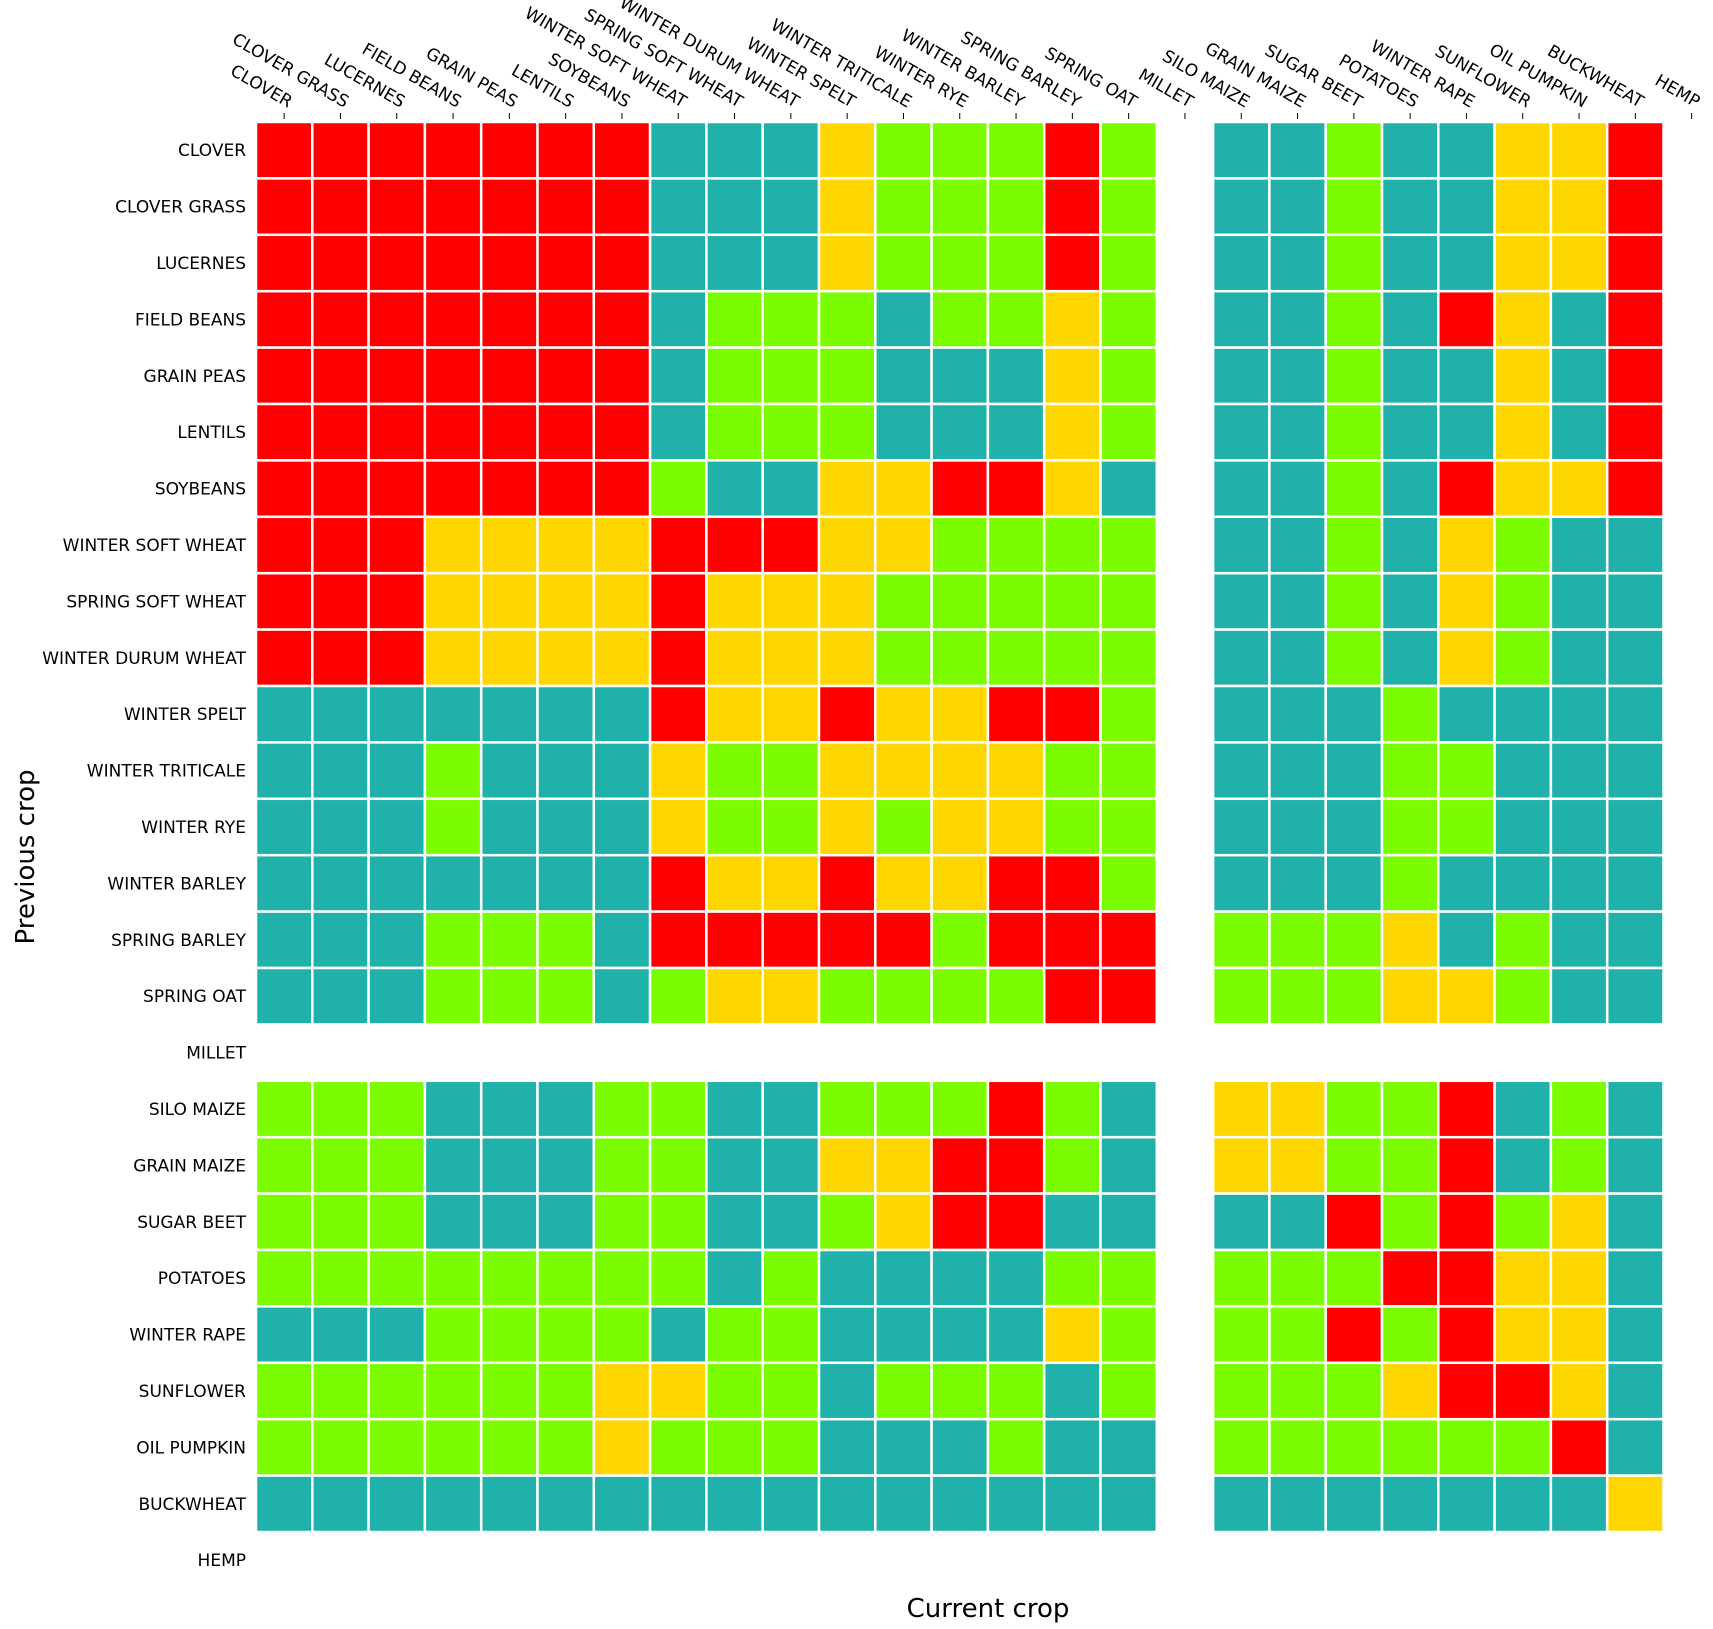 The width and height of the screenshot is (1713, 1629). What do you see at coordinates (192, 1505) in the screenshot?
I see `y-tick-label: BUCKWHEAT` at bounding box center [192, 1505].